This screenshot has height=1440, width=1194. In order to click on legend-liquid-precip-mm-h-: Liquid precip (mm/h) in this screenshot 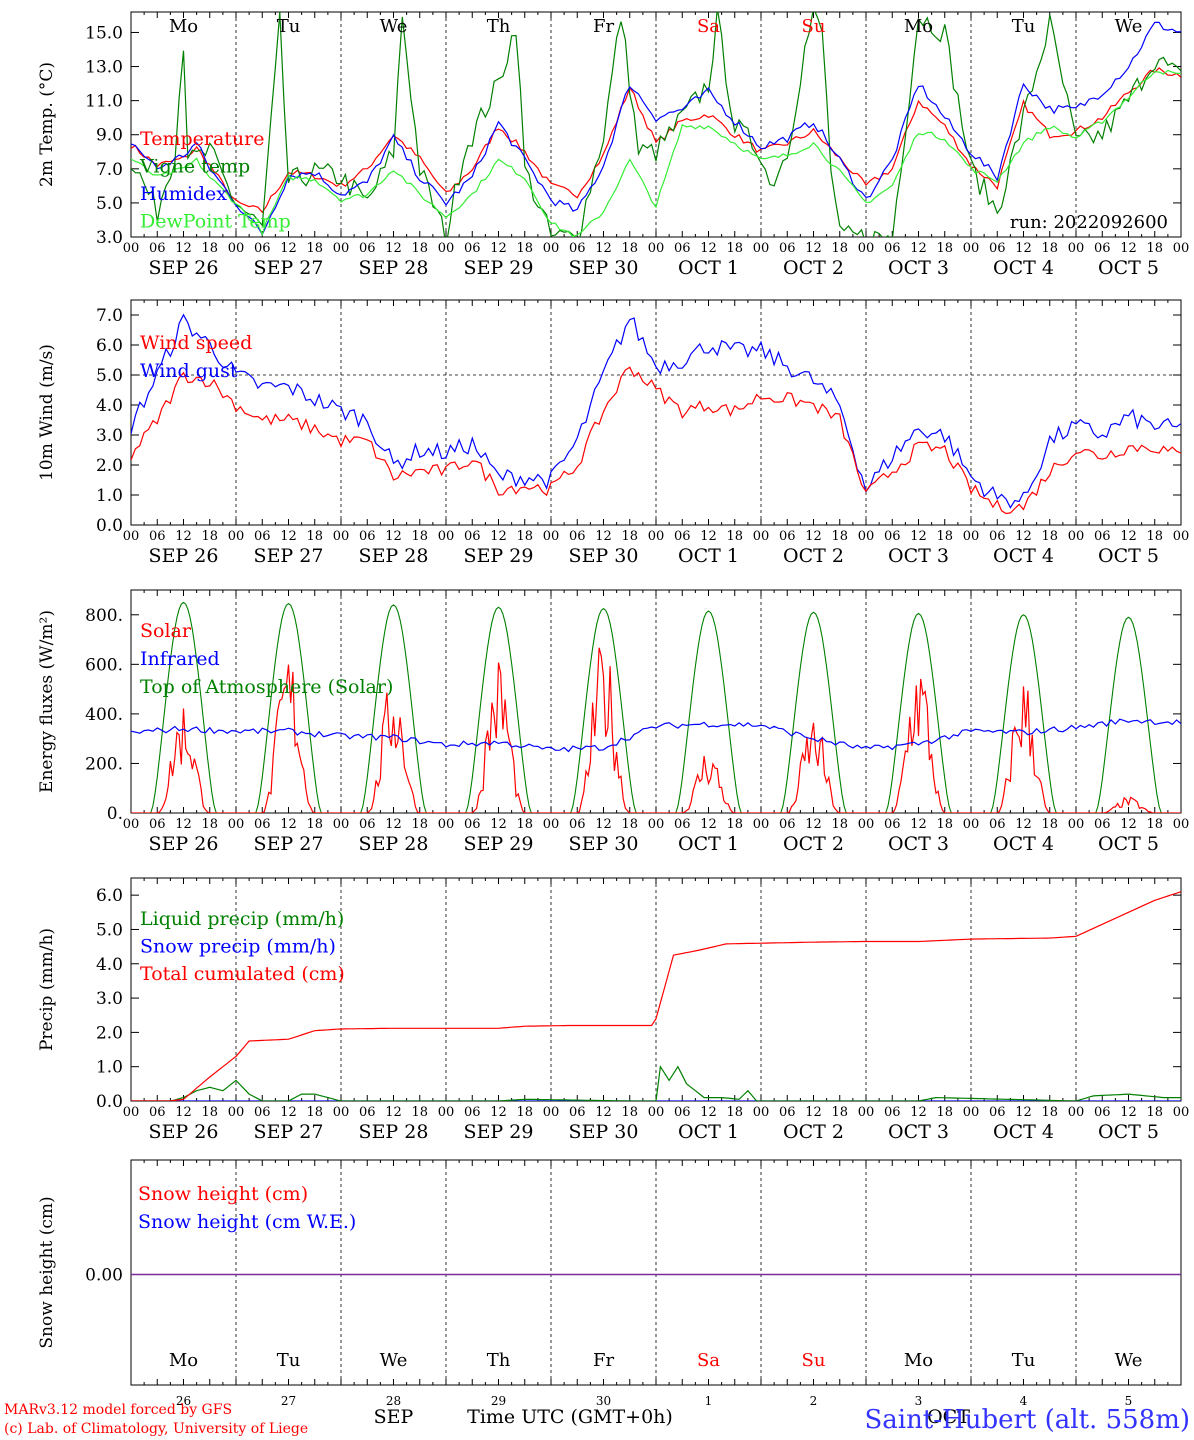, I will do `click(242, 919)`.